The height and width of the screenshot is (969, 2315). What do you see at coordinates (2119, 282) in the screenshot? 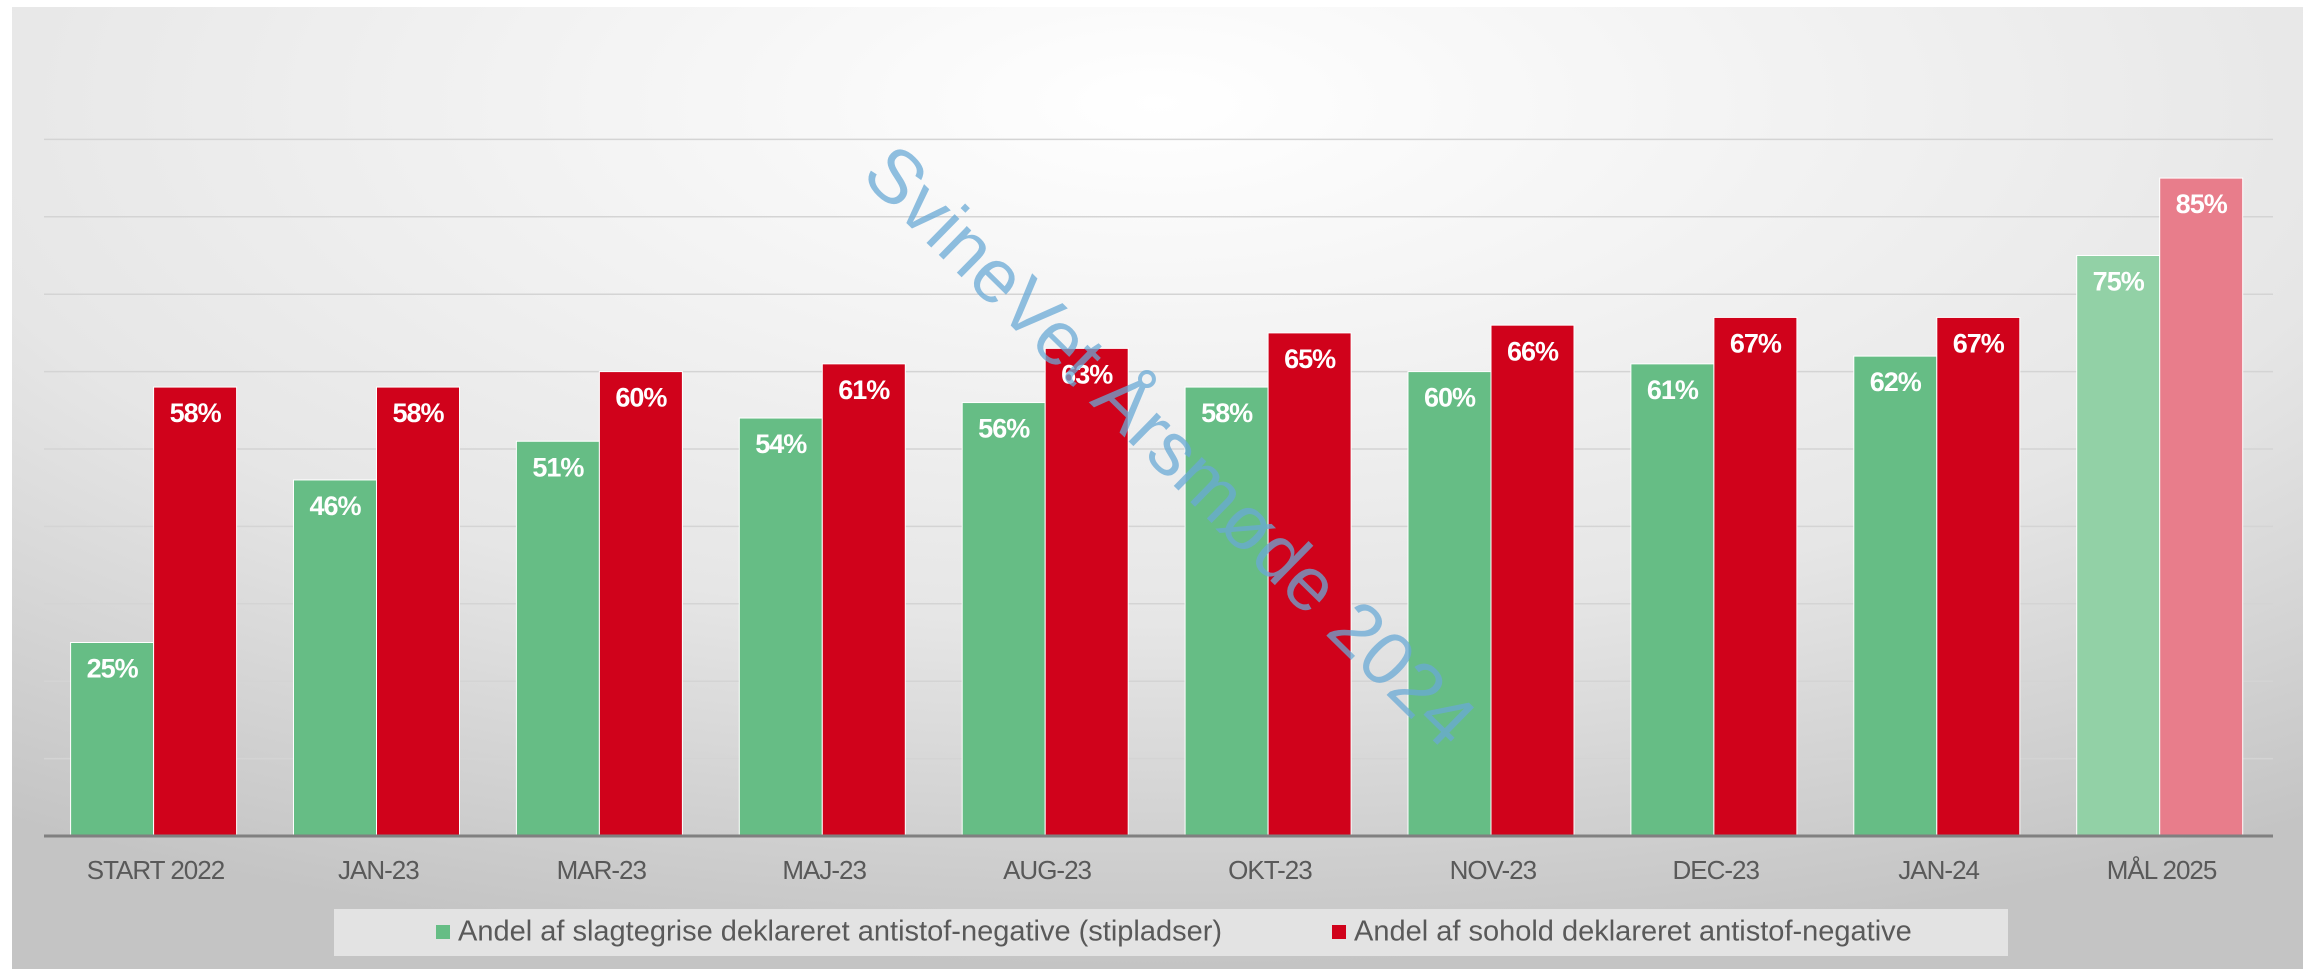
I see `data-label: 75%` at bounding box center [2119, 282].